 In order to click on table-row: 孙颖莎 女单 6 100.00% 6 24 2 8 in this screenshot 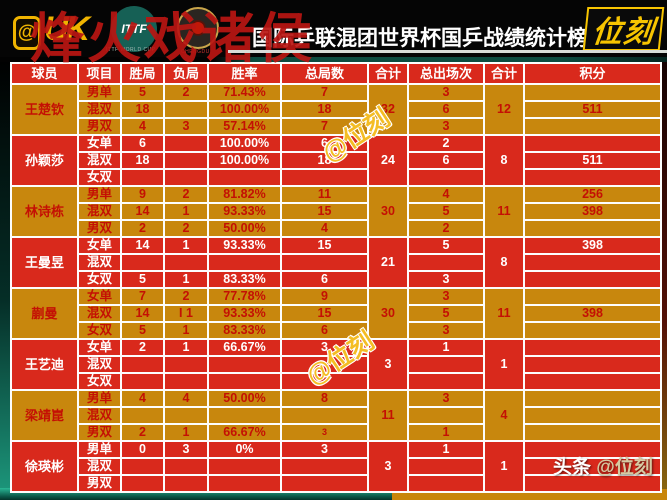, I will do `click(336, 160)`.